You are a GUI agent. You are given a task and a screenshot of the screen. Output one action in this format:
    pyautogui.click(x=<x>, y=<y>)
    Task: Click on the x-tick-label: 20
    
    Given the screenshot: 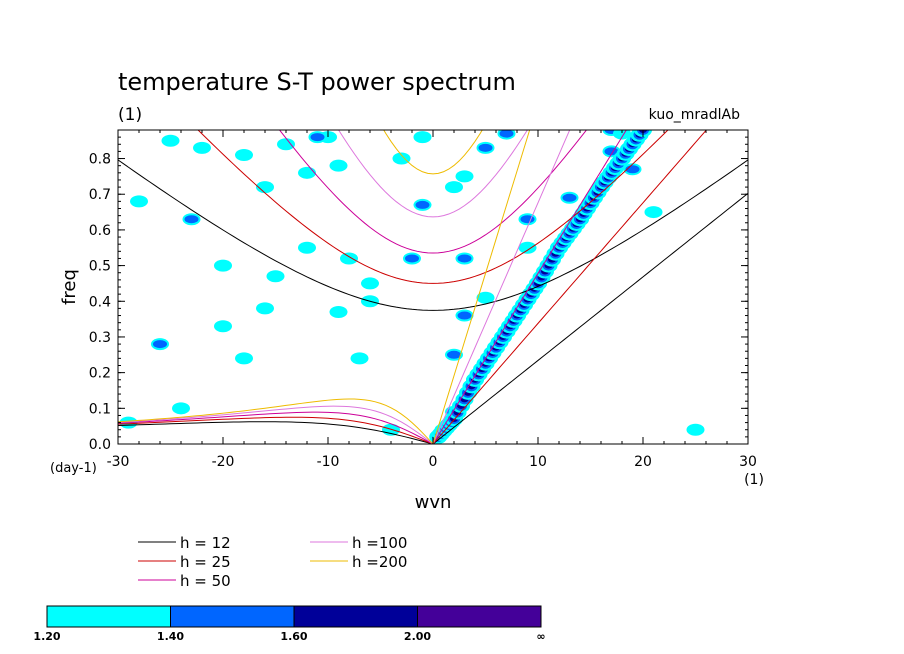 What is the action you would take?
    pyautogui.click(x=643, y=462)
    